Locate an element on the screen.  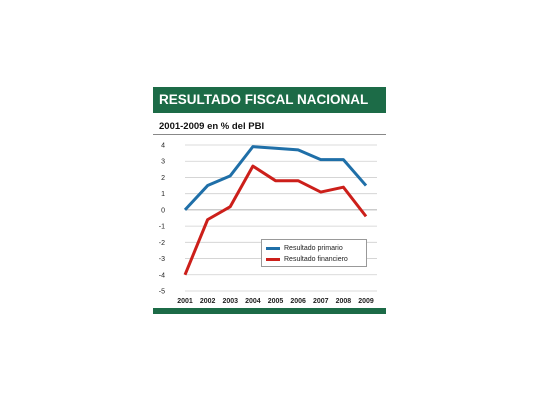
y-tick-label: -3 is located at coordinates (162, 259).